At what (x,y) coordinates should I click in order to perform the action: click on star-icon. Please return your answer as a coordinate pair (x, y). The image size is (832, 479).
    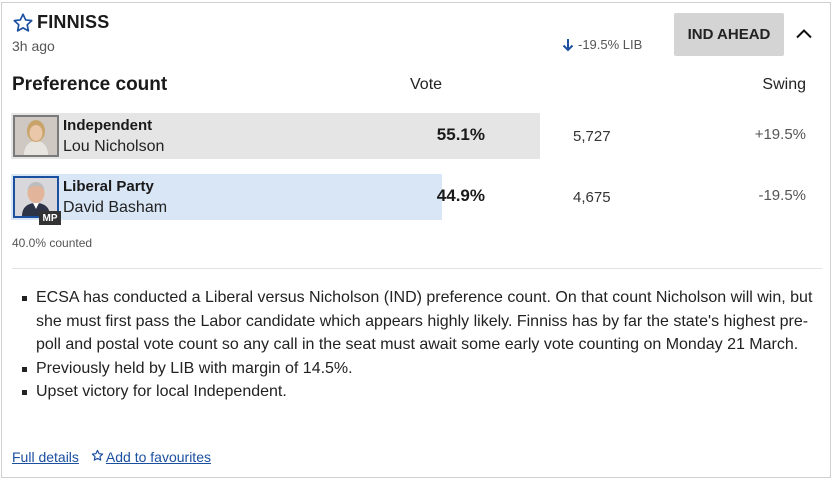
    Looking at the image, I should click on (23, 23).